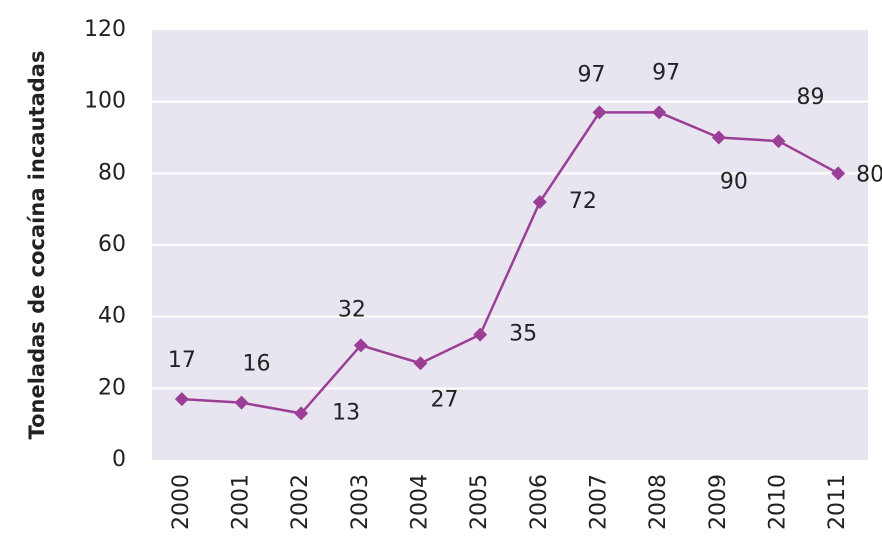 The image size is (882, 540). What do you see at coordinates (112, 244) in the screenshot?
I see `y-tick-label: 60` at bounding box center [112, 244].